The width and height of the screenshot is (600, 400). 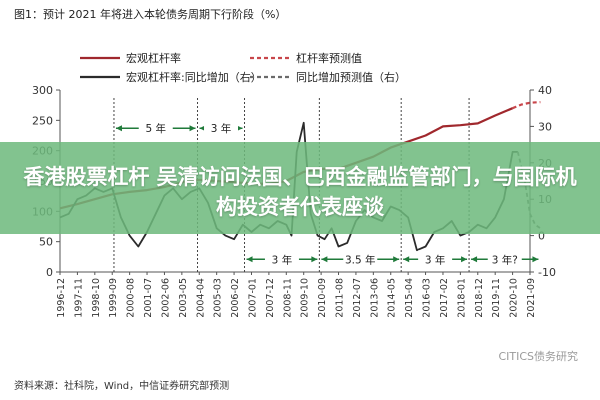 What do you see at coordinates (113, 298) in the screenshot?
I see `x-tick-label: 1999-09` at bounding box center [113, 298].